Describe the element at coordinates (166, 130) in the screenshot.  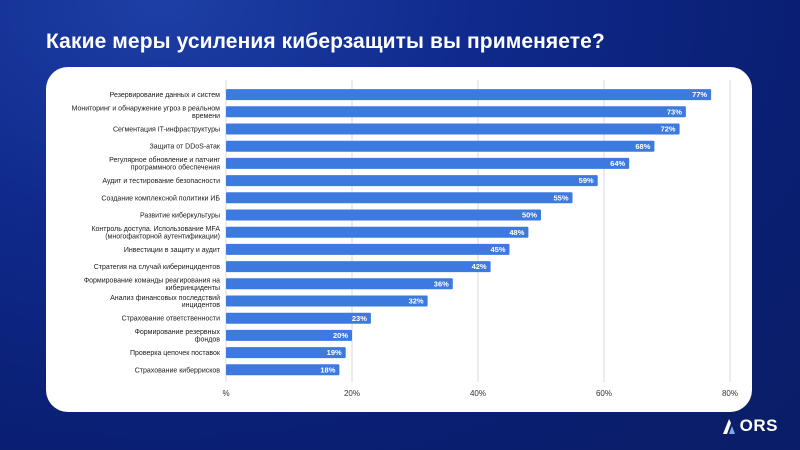
I see `category-label: Сегментация IT-инфраструктуры` at that location.